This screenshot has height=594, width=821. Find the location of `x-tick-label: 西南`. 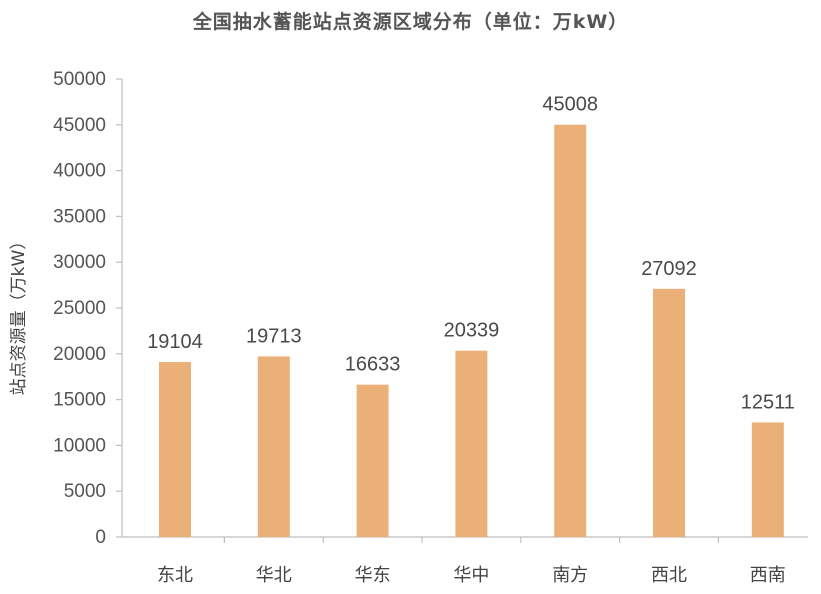

x-tick-label: 西南 is located at coordinates (768, 575).